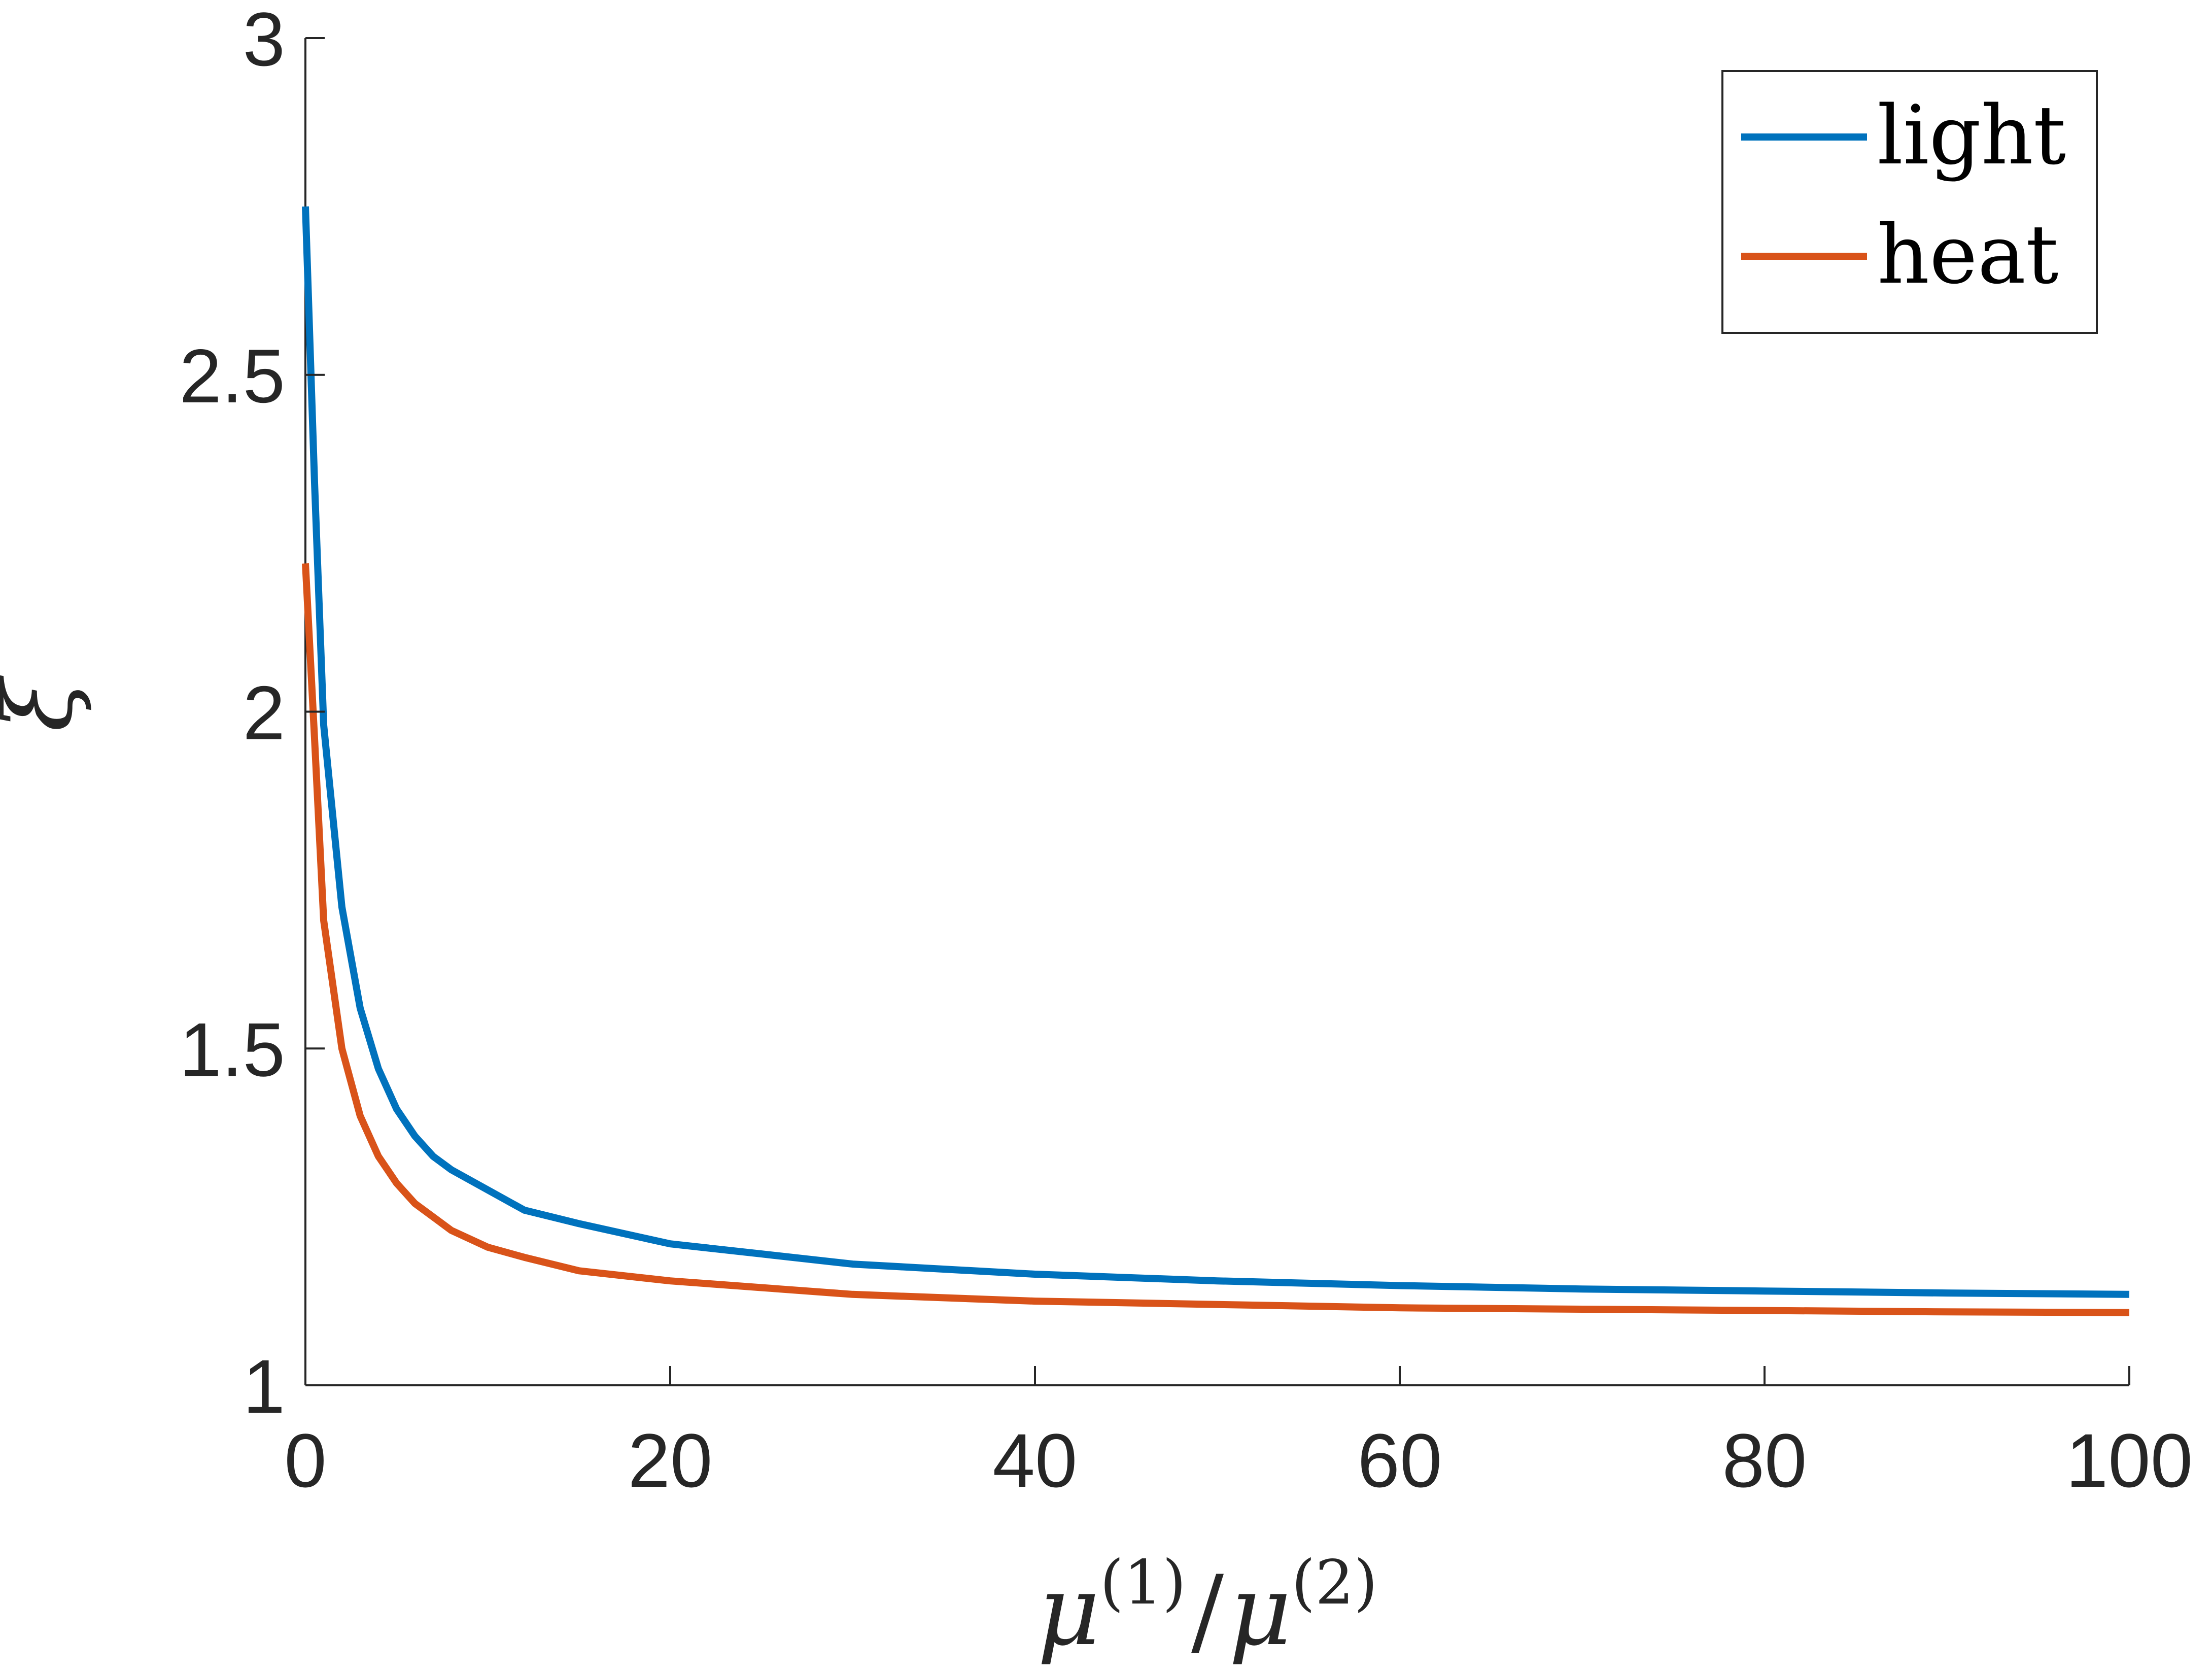  Describe the element at coordinates (1764, 1460) in the screenshot. I see `x-tick-label: 80` at that location.